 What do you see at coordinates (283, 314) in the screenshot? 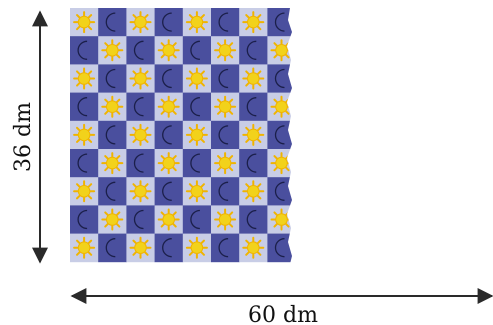
I see `width-label: 60 dm` at bounding box center [283, 314].